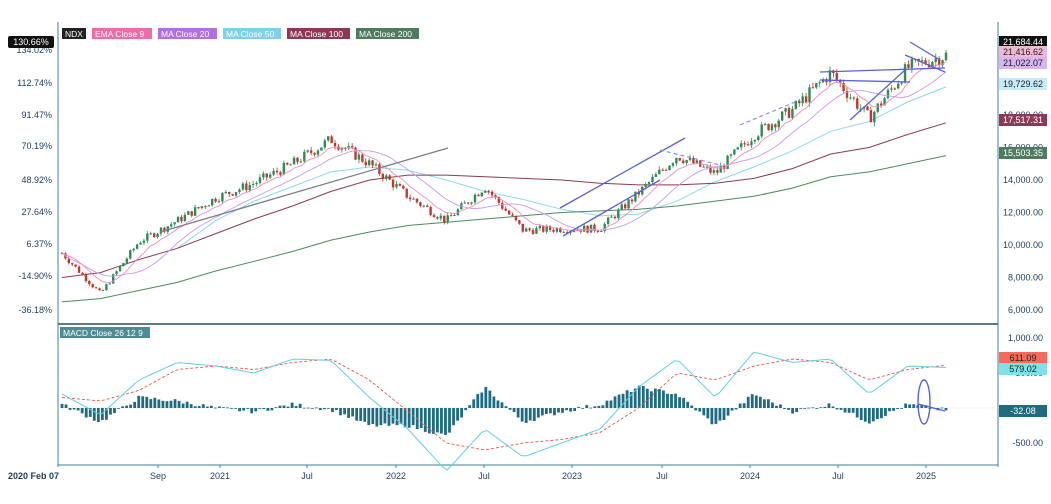 This screenshot has height=504, width=1051. Describe the element at coordinates (304, 190) in the screenshot. I see `trendline-2021` at that location.